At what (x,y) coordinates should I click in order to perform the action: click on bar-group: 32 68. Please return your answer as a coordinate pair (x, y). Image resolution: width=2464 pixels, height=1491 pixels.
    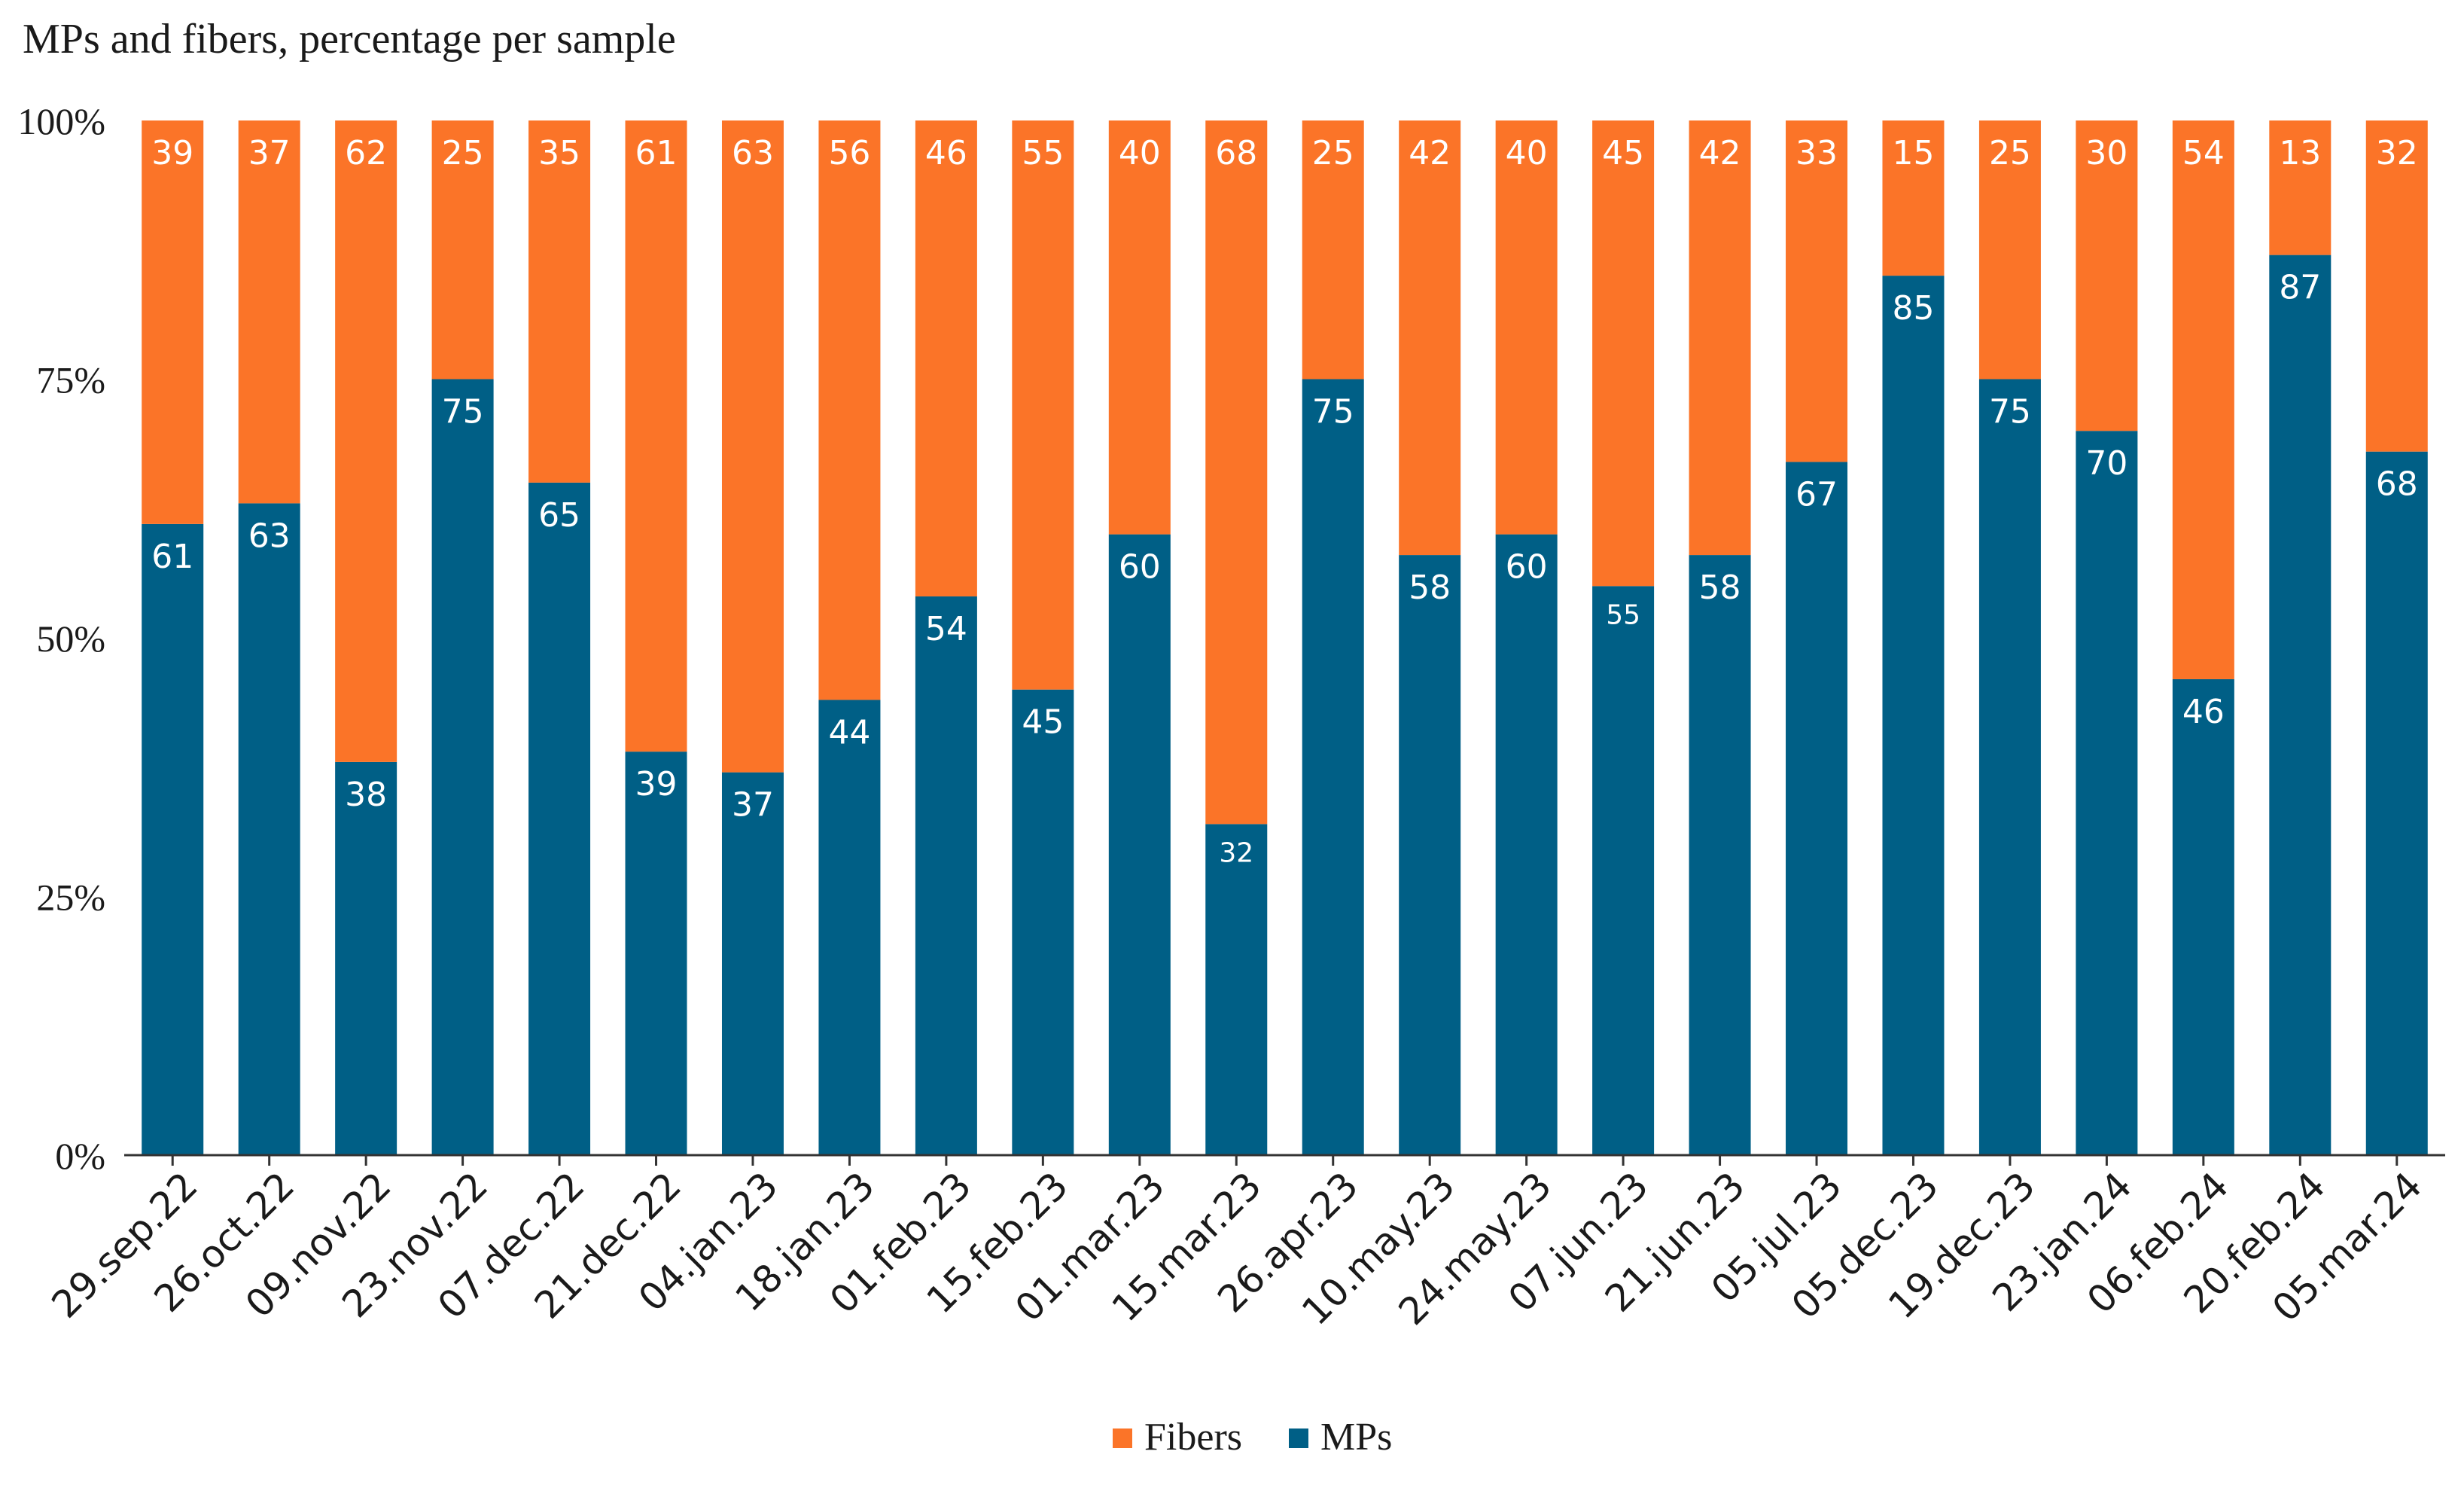
    Looking at the image, I should click on (2396, 637).